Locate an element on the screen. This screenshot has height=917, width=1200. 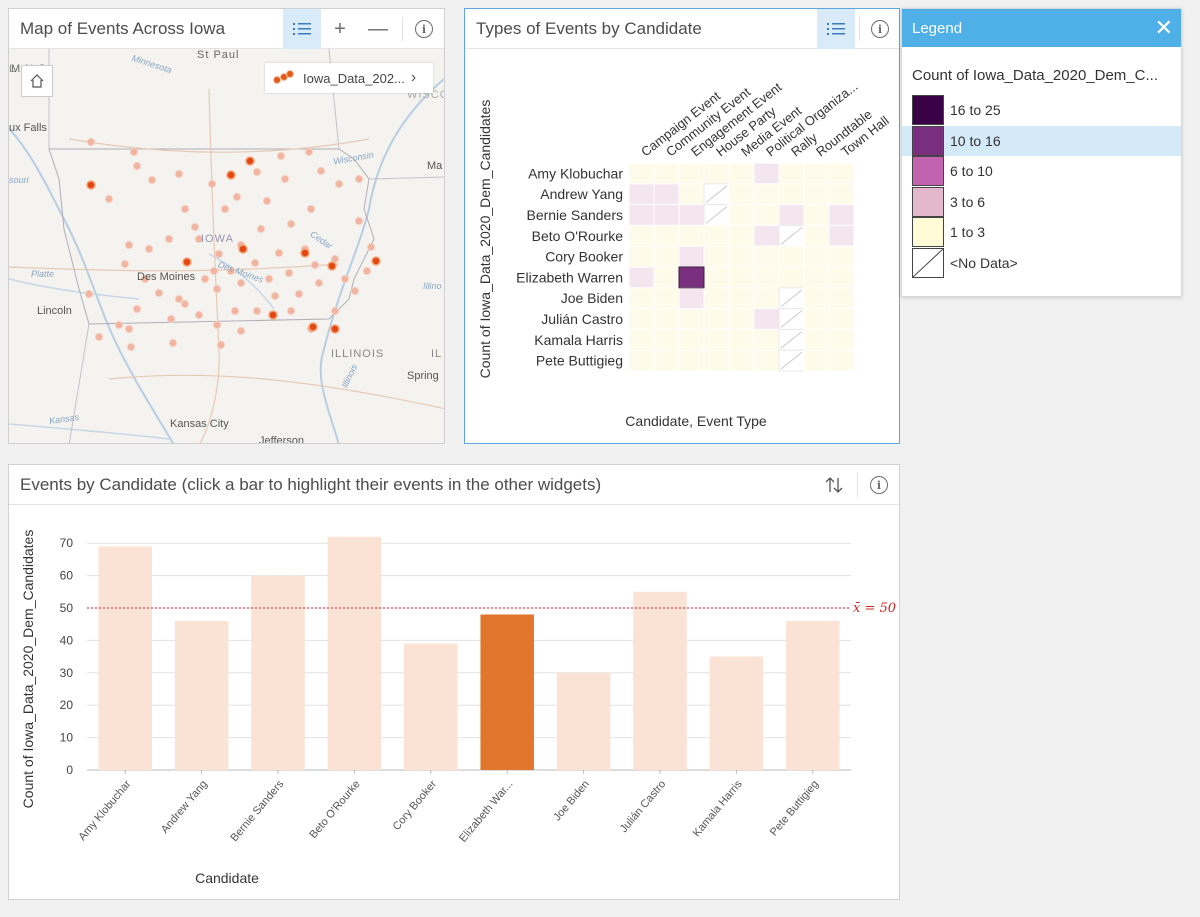
legend-item: 3 to 6 is located at coordinates (1041, 201).